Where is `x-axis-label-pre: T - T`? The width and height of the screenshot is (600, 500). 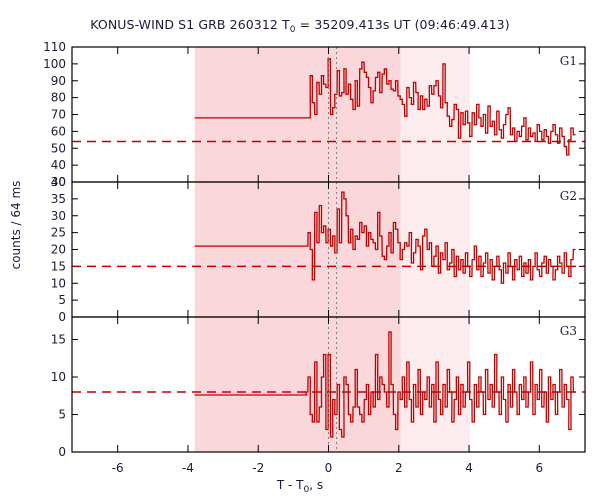 x-axis-label-pre: T - T is located at coordinates (290, 485).